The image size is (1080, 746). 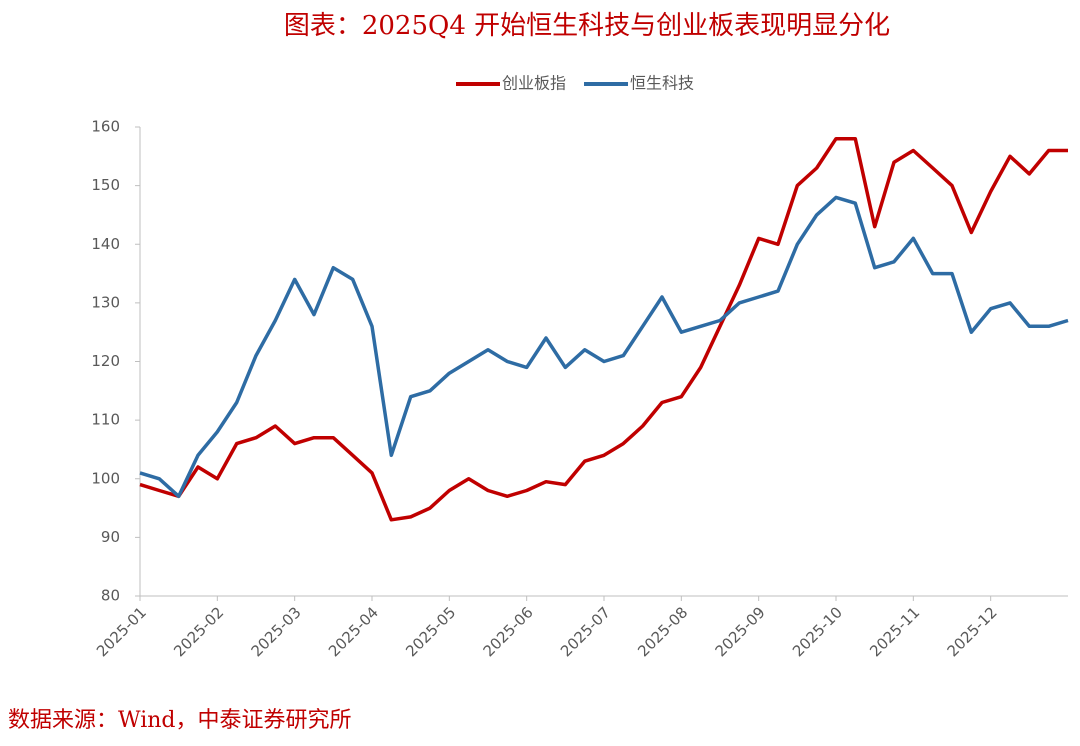 What do you see at coordinates (180, 720) in the screenshot?
I see `source-note: 数据来源：Wind，中泰证券研究所` at bounding box center [180, 720].